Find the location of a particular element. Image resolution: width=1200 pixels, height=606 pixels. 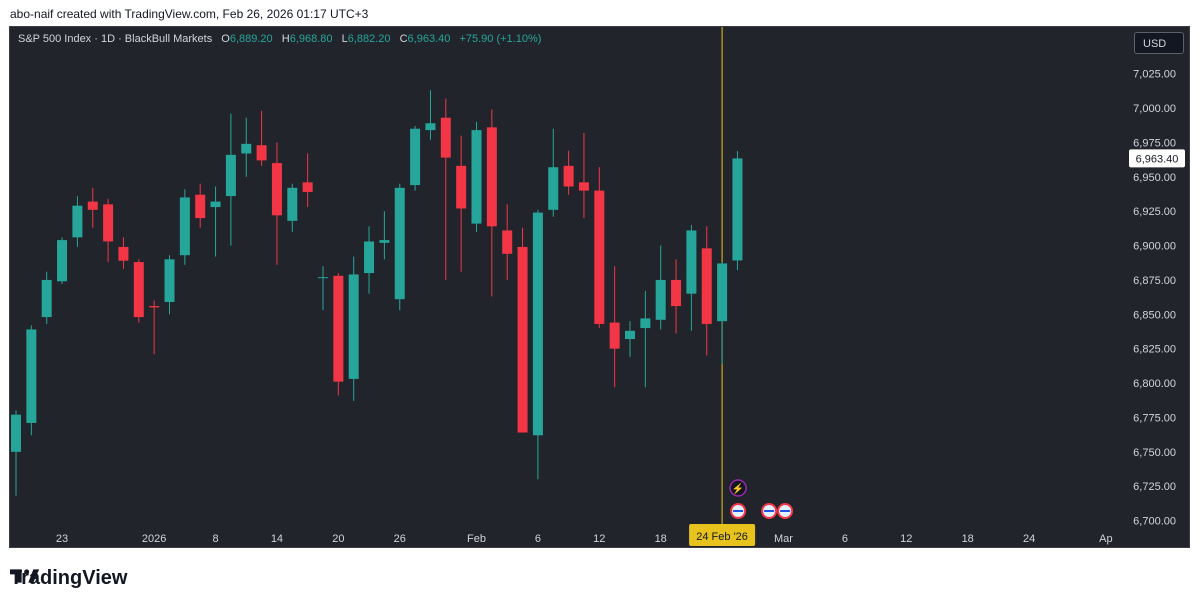

low-value: 6,882.20 is located at coordinates (369, 39).